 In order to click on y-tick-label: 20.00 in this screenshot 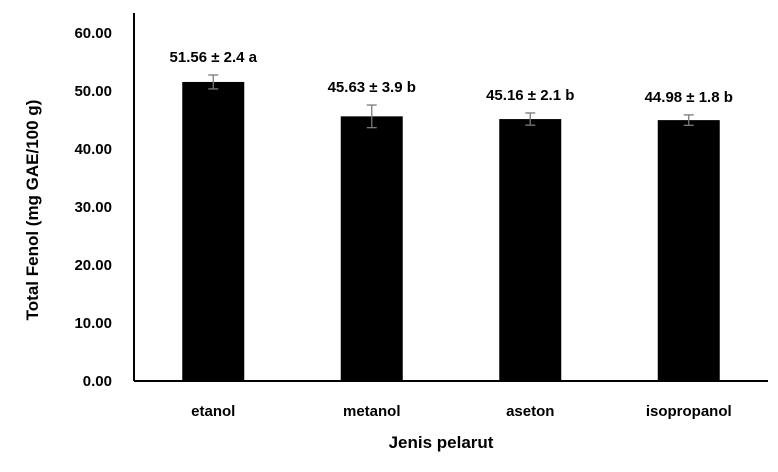, I will do `click(93, 265)`.